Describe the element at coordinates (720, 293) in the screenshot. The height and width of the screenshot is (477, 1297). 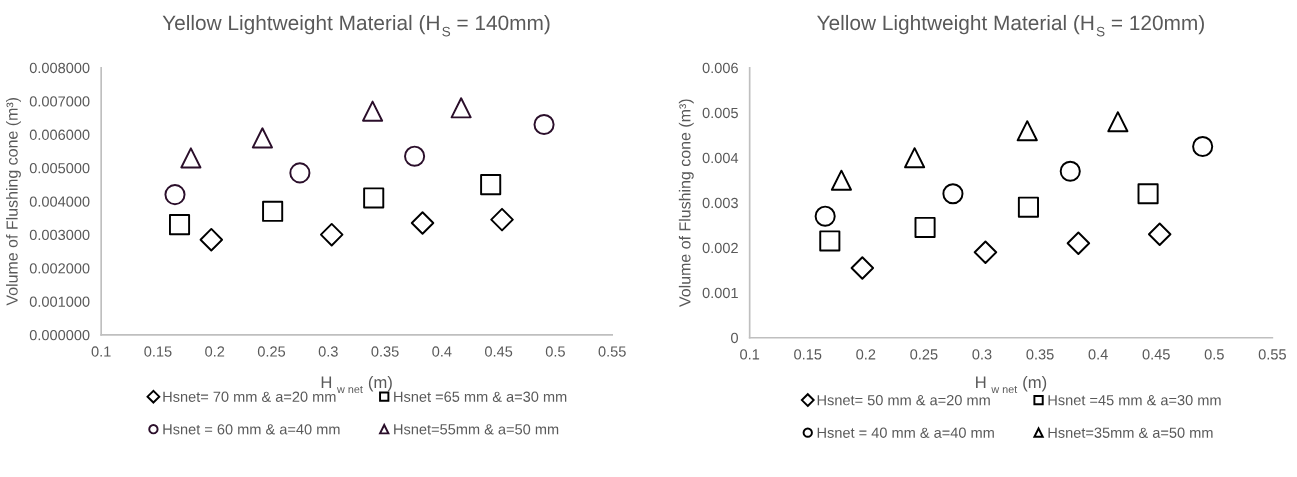
I see `y-tick-label: 0.001` at that location.